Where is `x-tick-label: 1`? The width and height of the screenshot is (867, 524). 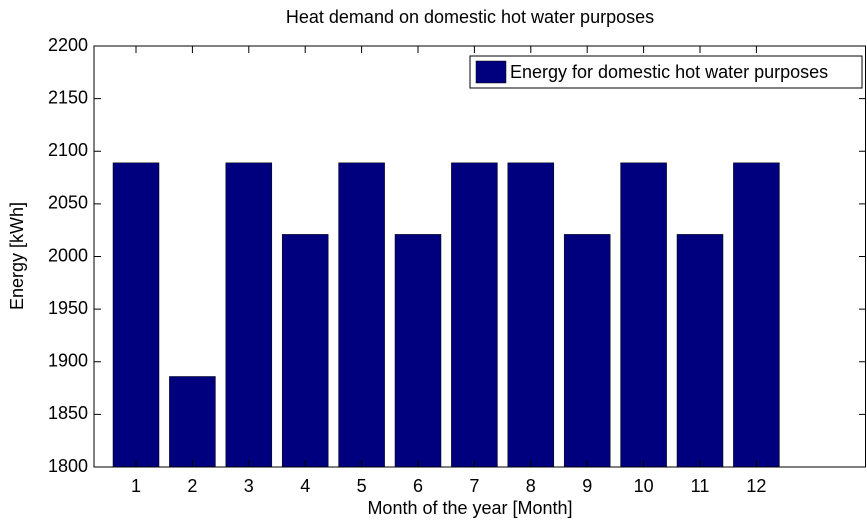 x-tick-label: 1 is located at coordinates (136, 486).